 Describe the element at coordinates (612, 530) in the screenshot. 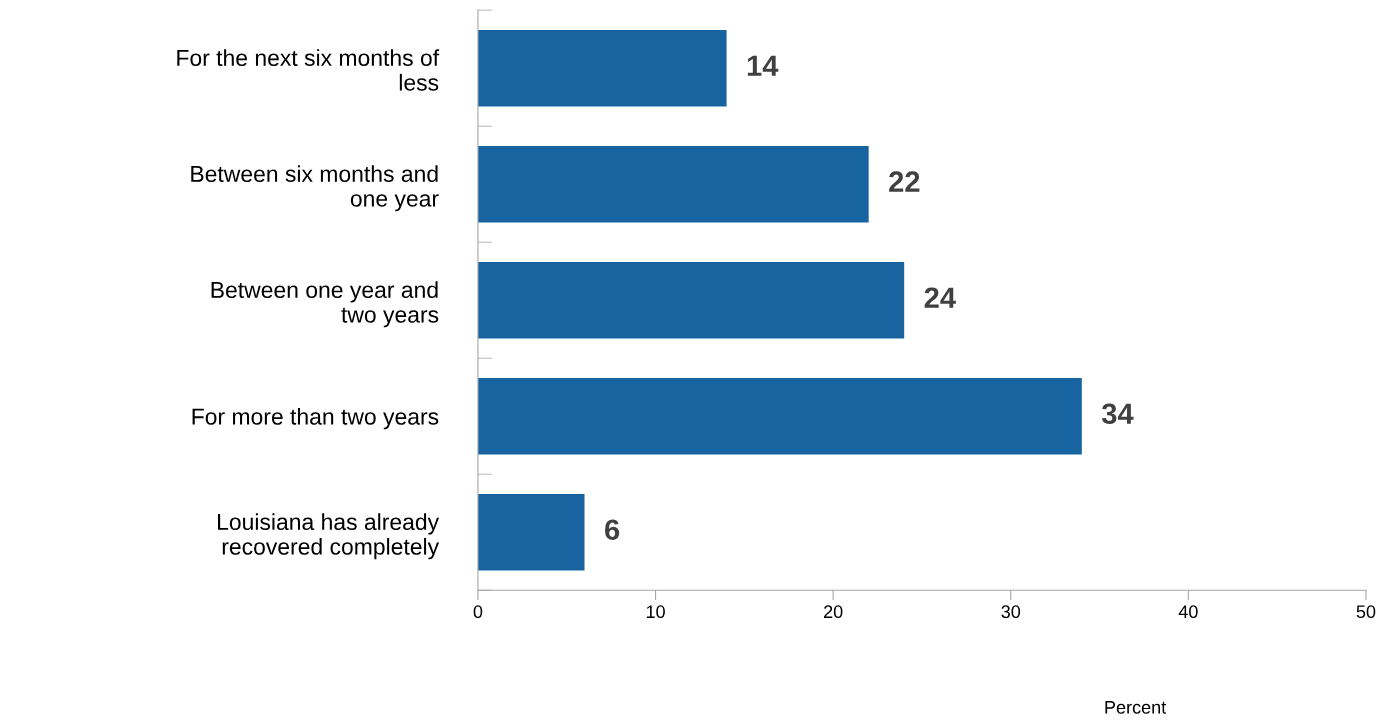

I see `data-label: 6` at that location.